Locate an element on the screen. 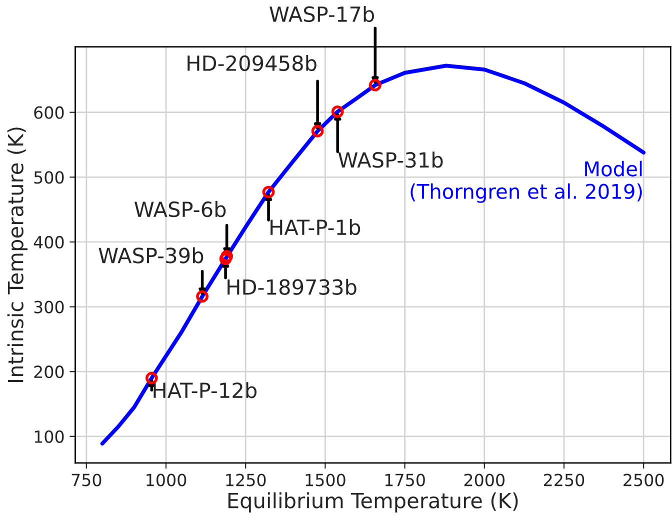 The image size is (672, 515). annotation: HAT-P-1b is located at coordinates (315, 227).